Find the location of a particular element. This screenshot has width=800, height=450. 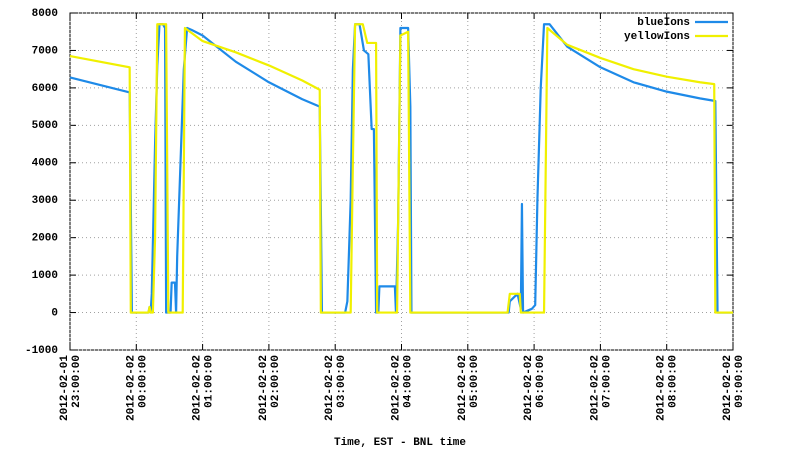

x-tick-label: 2012-02-0205:00:00 is located at coordinates (469, 388).